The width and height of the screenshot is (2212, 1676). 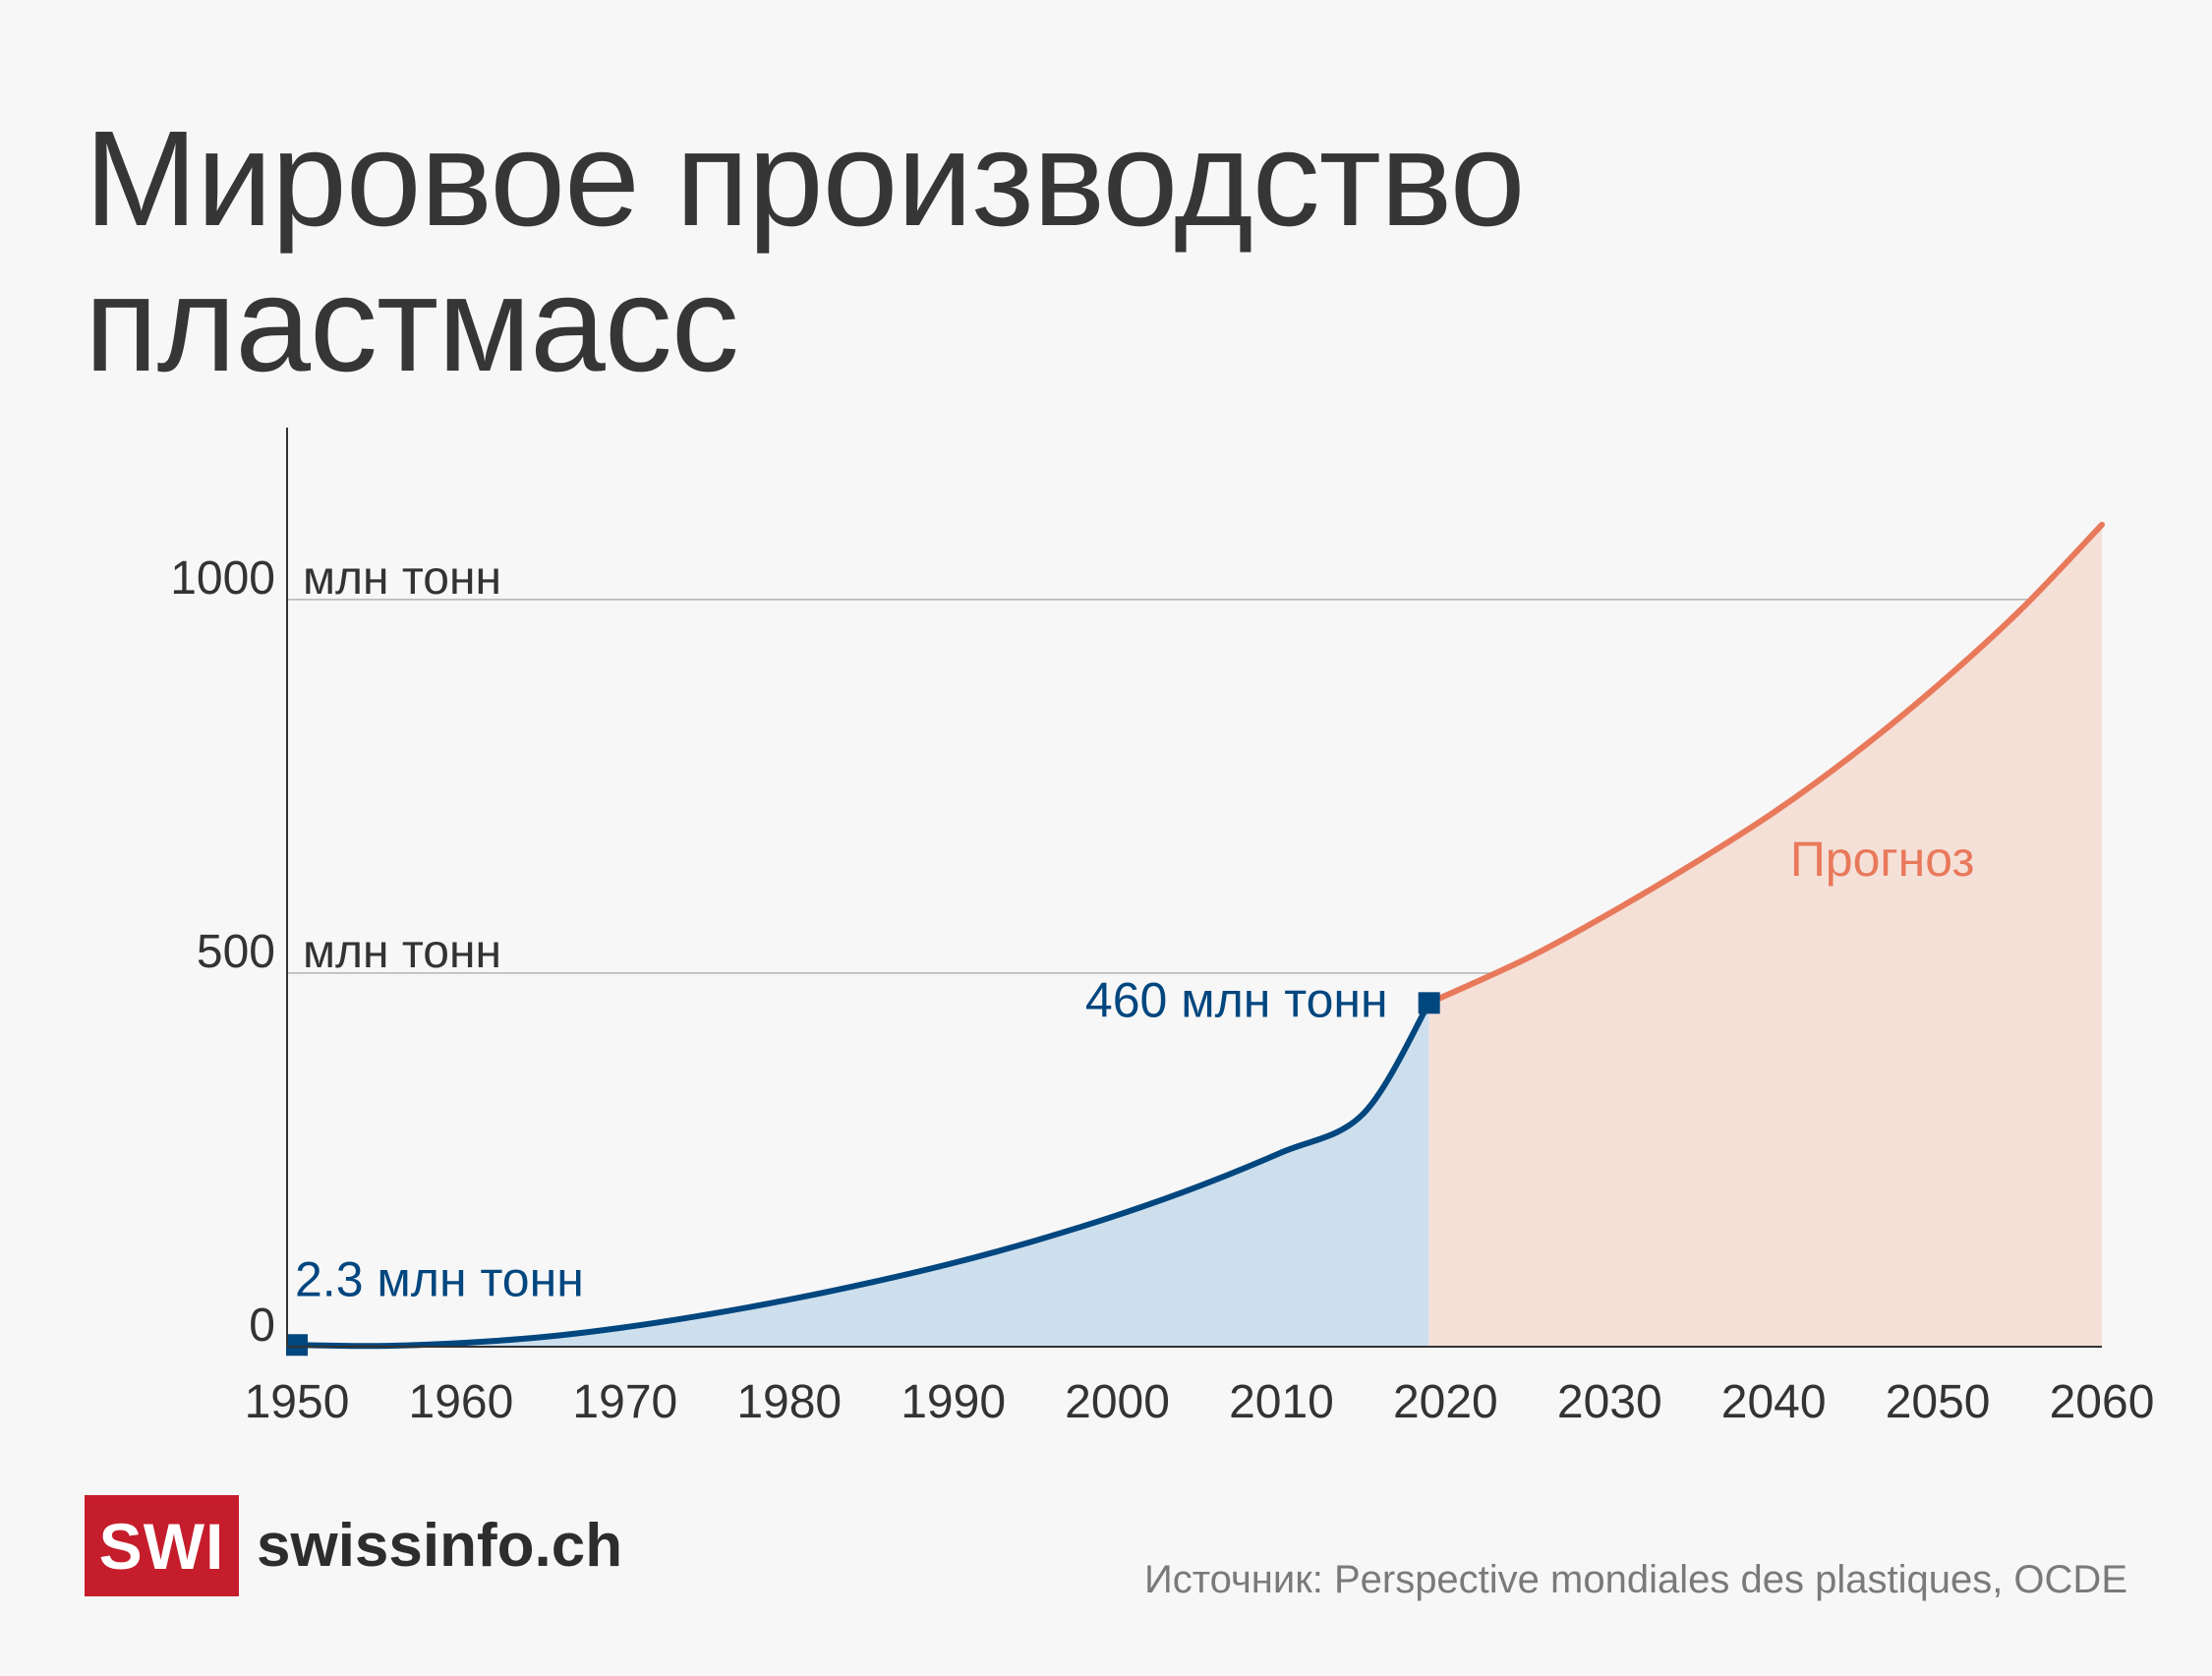 What do you see at coordinates (1766, 764) in the screenshot?
I see `projection-series-line` at bounding box center [1766, 764].